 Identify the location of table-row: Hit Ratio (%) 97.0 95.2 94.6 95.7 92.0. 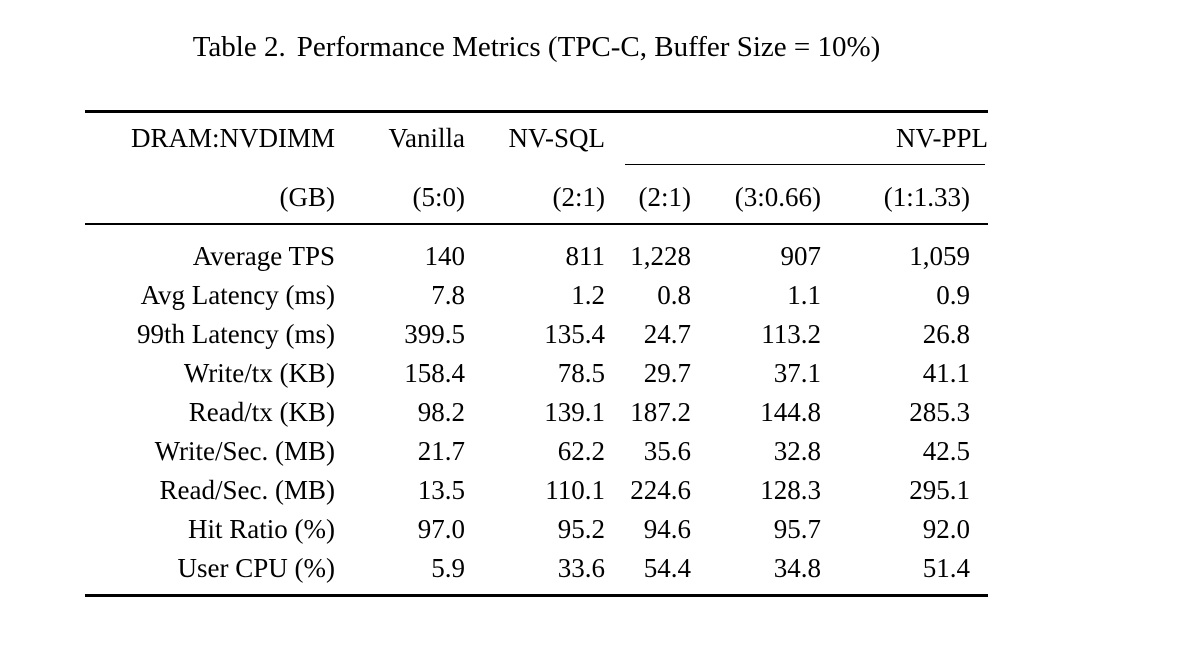
(536, 529).